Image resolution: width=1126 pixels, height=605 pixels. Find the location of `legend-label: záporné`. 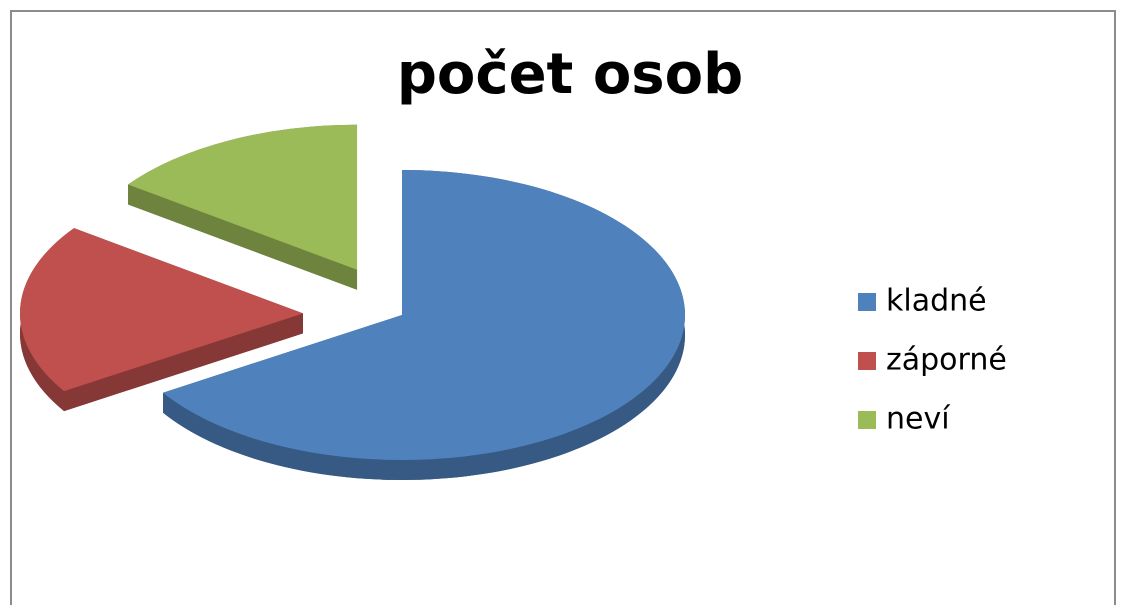

legend-label: záporné is located at coordinates (946, 360).